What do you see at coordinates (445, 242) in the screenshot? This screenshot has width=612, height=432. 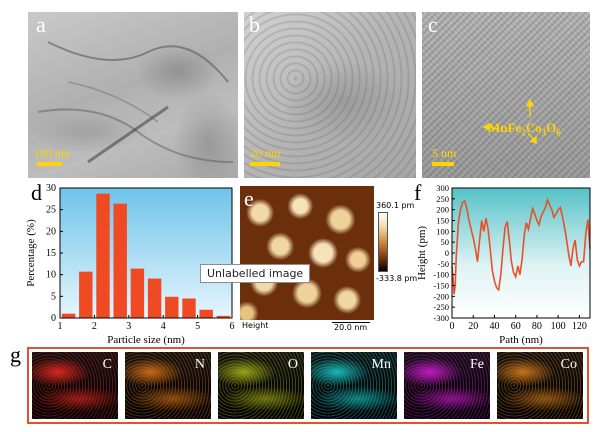 I see `y-tick-label: 50` at bounding box center [445, 242].